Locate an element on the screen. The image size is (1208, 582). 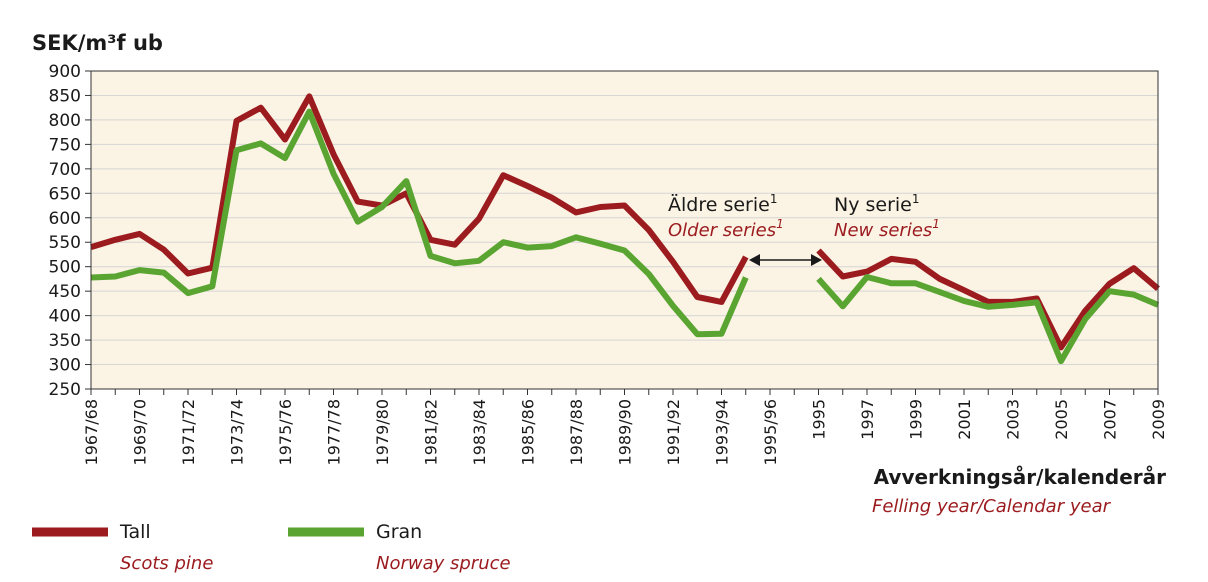
x-tick-label: 1975/76 is located at coordinates (285, 432).